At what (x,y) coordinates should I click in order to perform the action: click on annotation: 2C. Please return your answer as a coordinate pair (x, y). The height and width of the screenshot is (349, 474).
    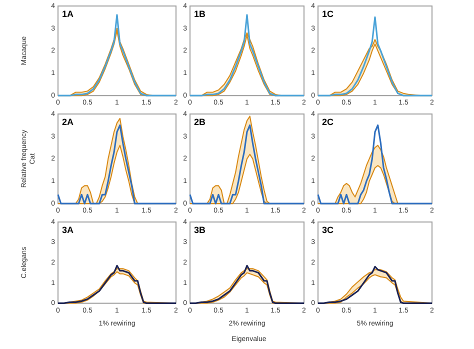
    Looking at the image, I should click on (328, 121).